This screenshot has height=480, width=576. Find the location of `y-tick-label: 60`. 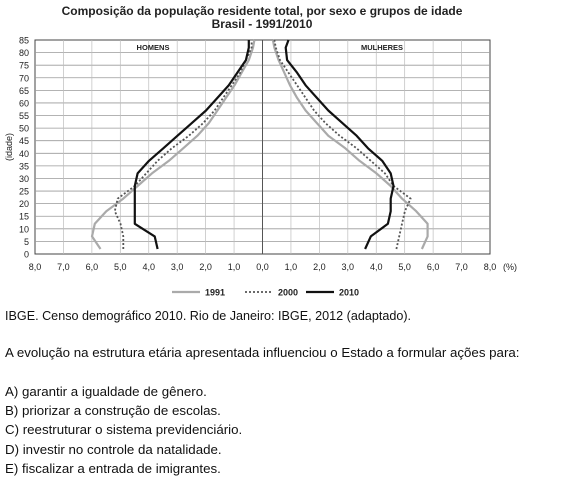

y-tick-label: 60 is located at coordinates (24, 103).